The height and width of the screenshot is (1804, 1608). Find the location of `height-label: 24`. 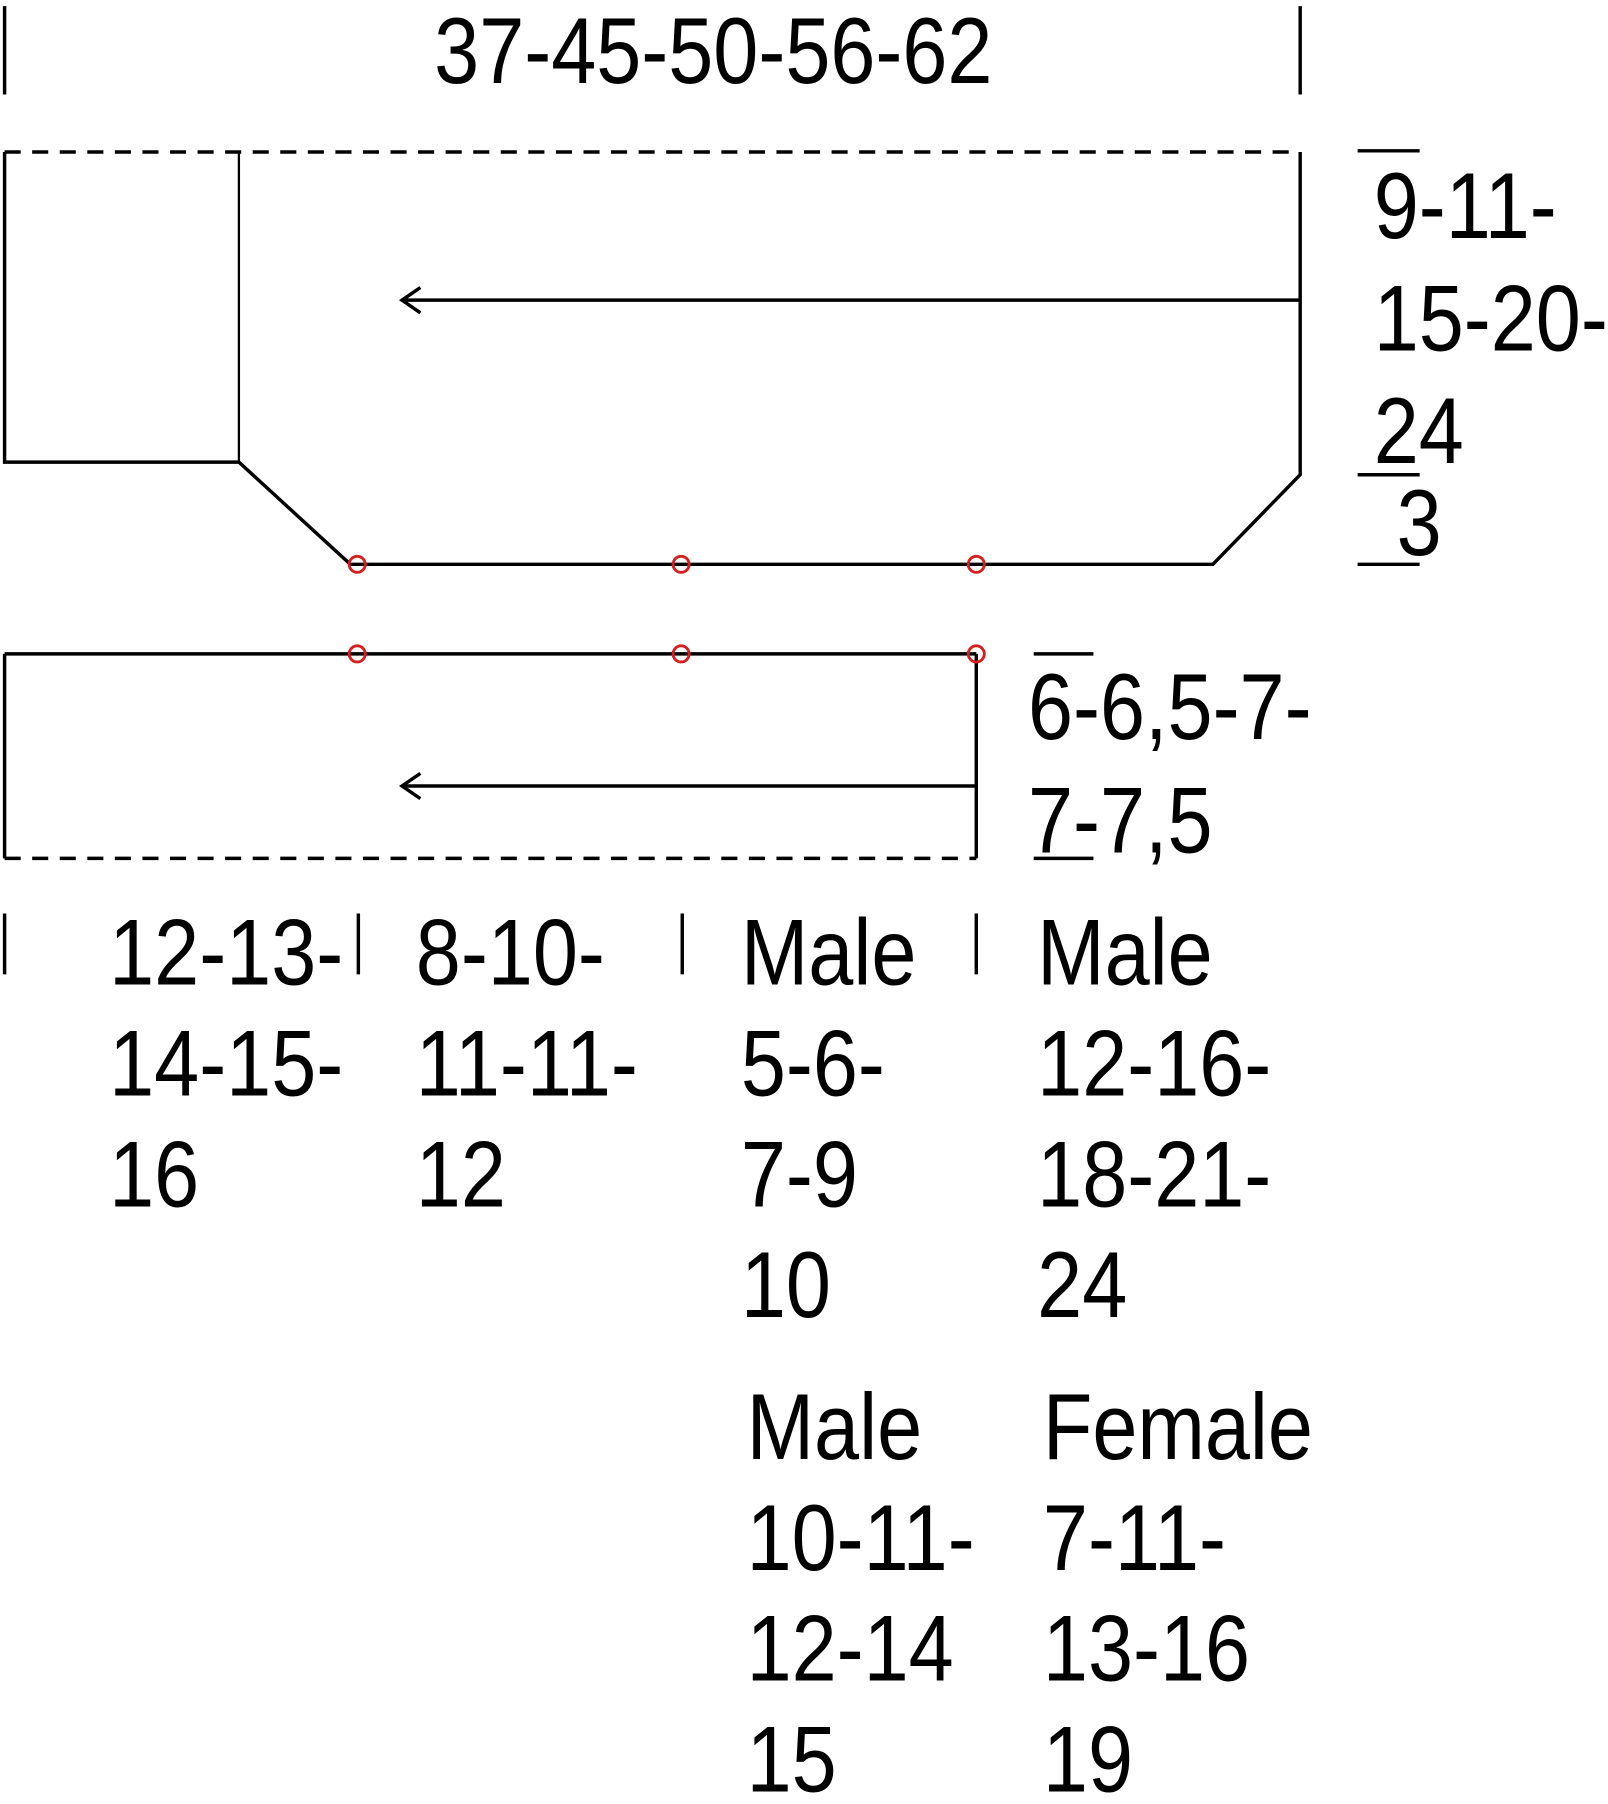

height-label: 24 is located at coordinates (1419, 430).